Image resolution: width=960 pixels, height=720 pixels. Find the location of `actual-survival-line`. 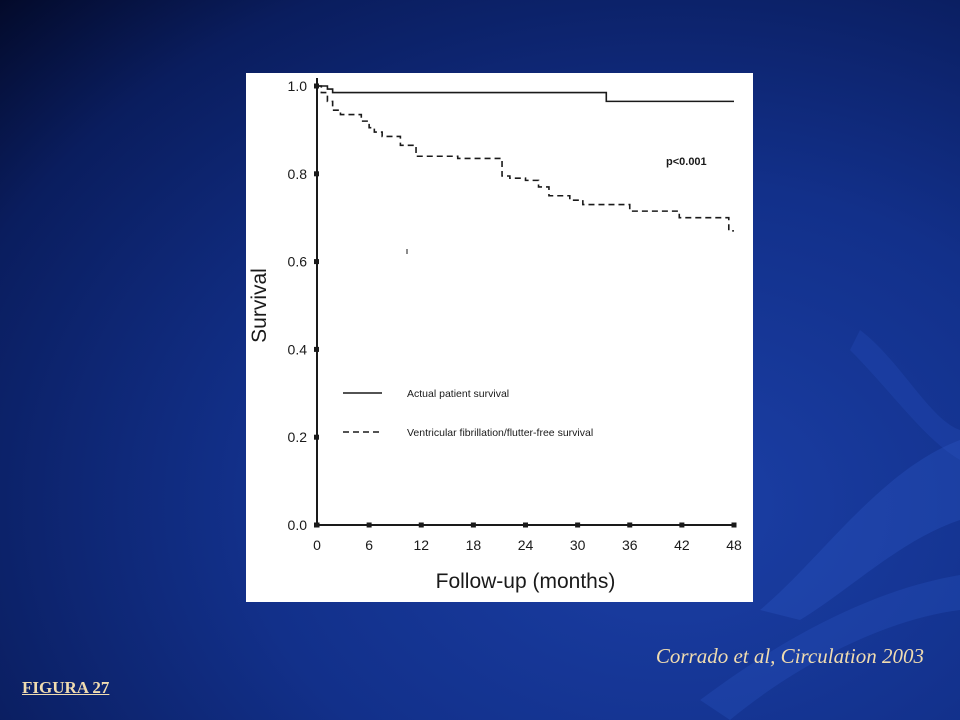

actual-survival-line is located at coordinates (525, 94).